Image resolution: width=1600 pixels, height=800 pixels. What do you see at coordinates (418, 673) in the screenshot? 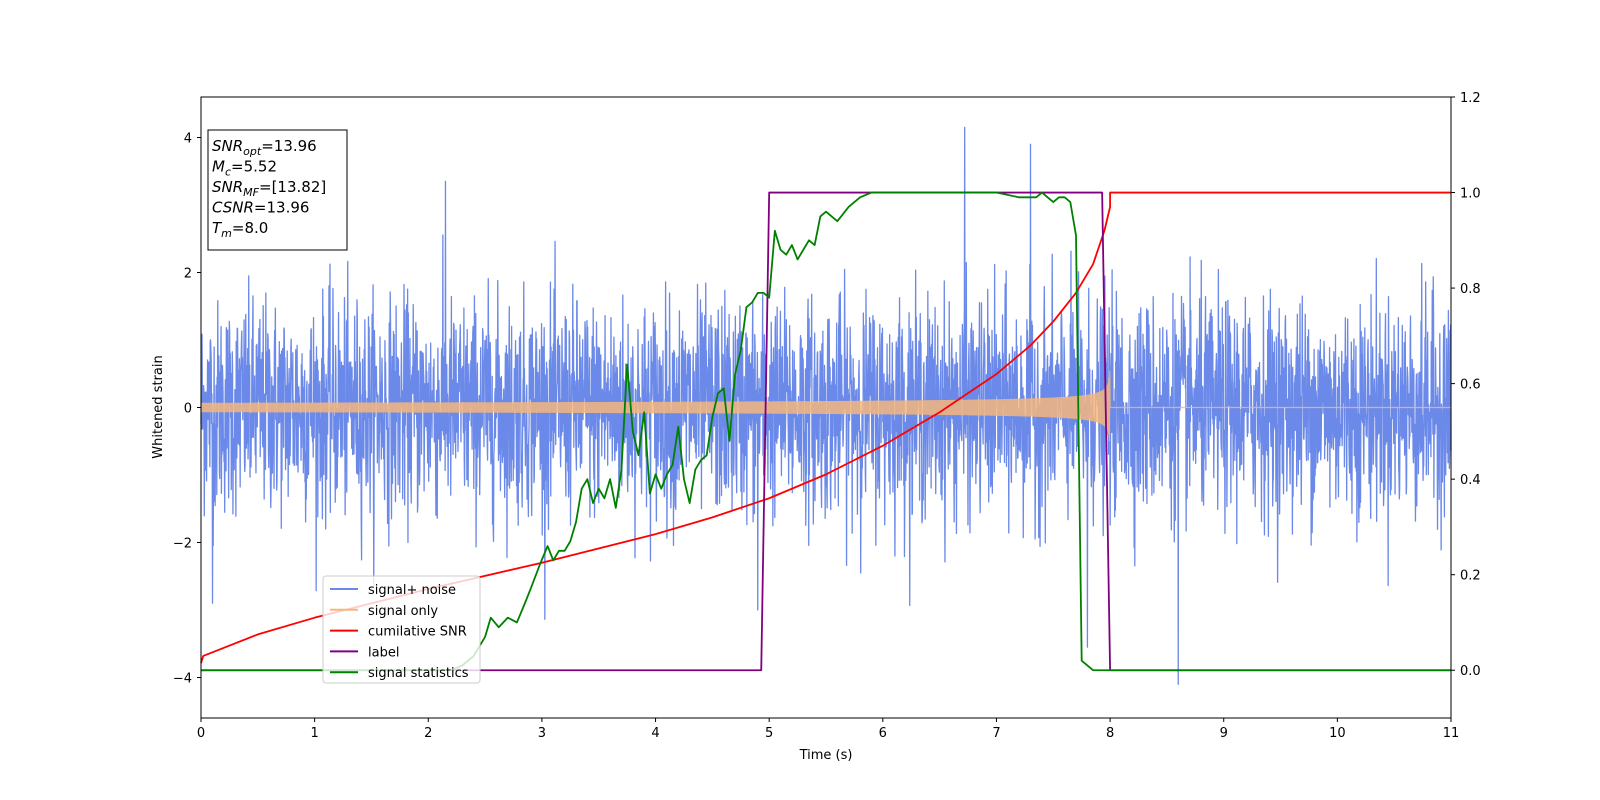
I see `legend-label: signal statistics` at bounding box center [418, 673].